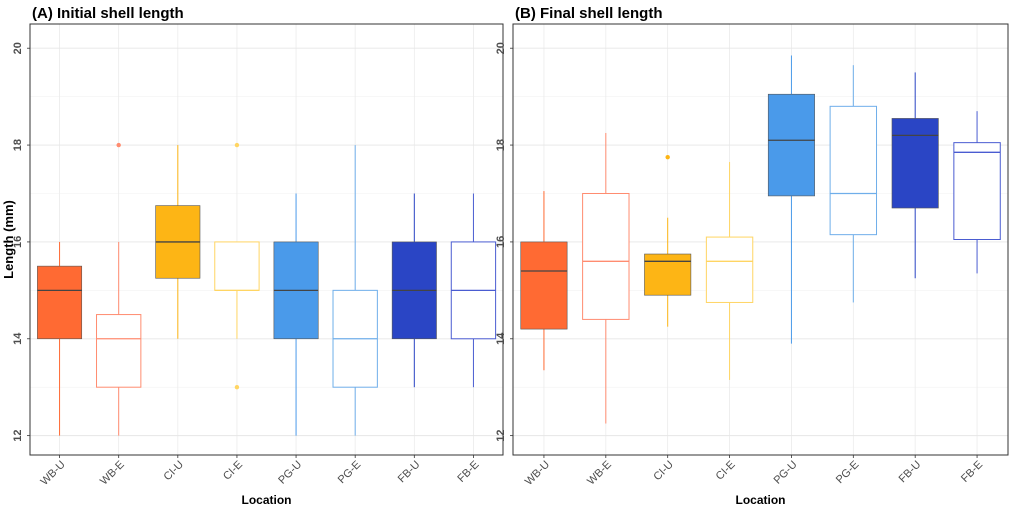 This screenshot has height=515, width=1015. What do you see at coordinates (667, 157) in the screenshot?
I see `outlier-point-CI-U` at bounding box center [667, 157].